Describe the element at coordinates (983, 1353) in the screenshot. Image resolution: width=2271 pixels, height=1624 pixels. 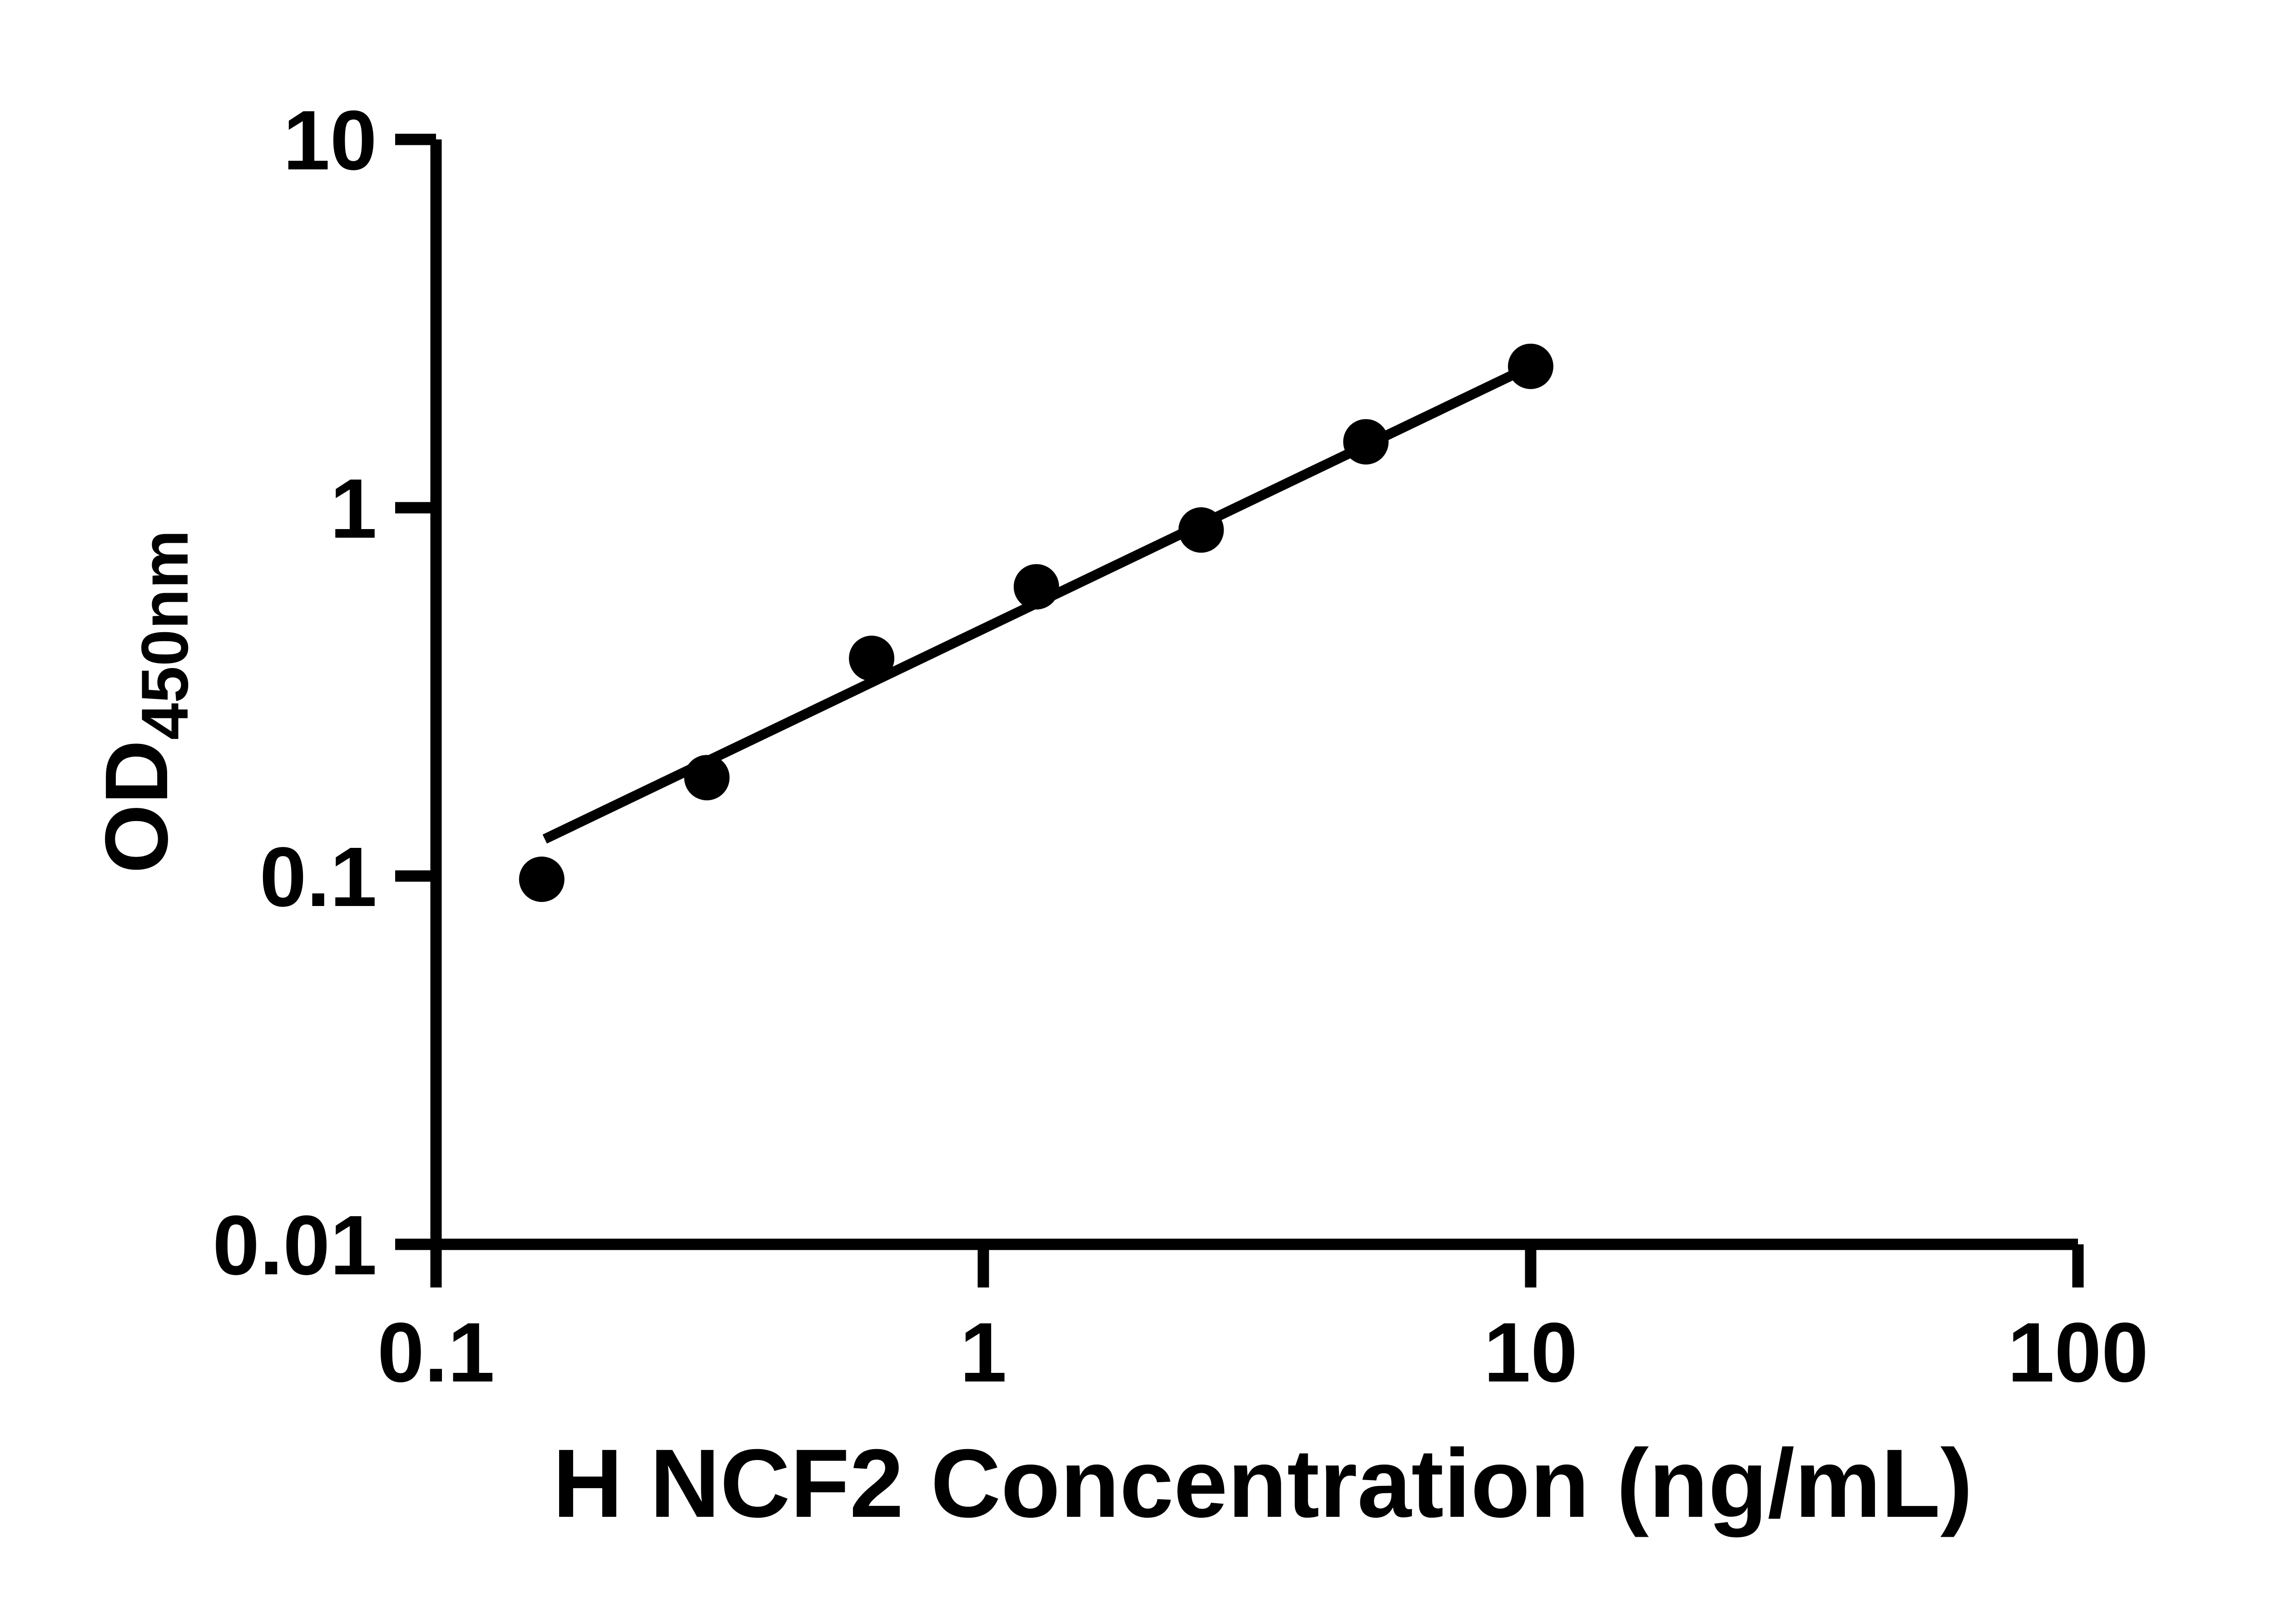
I see `x-tick-label: 1` at that location.